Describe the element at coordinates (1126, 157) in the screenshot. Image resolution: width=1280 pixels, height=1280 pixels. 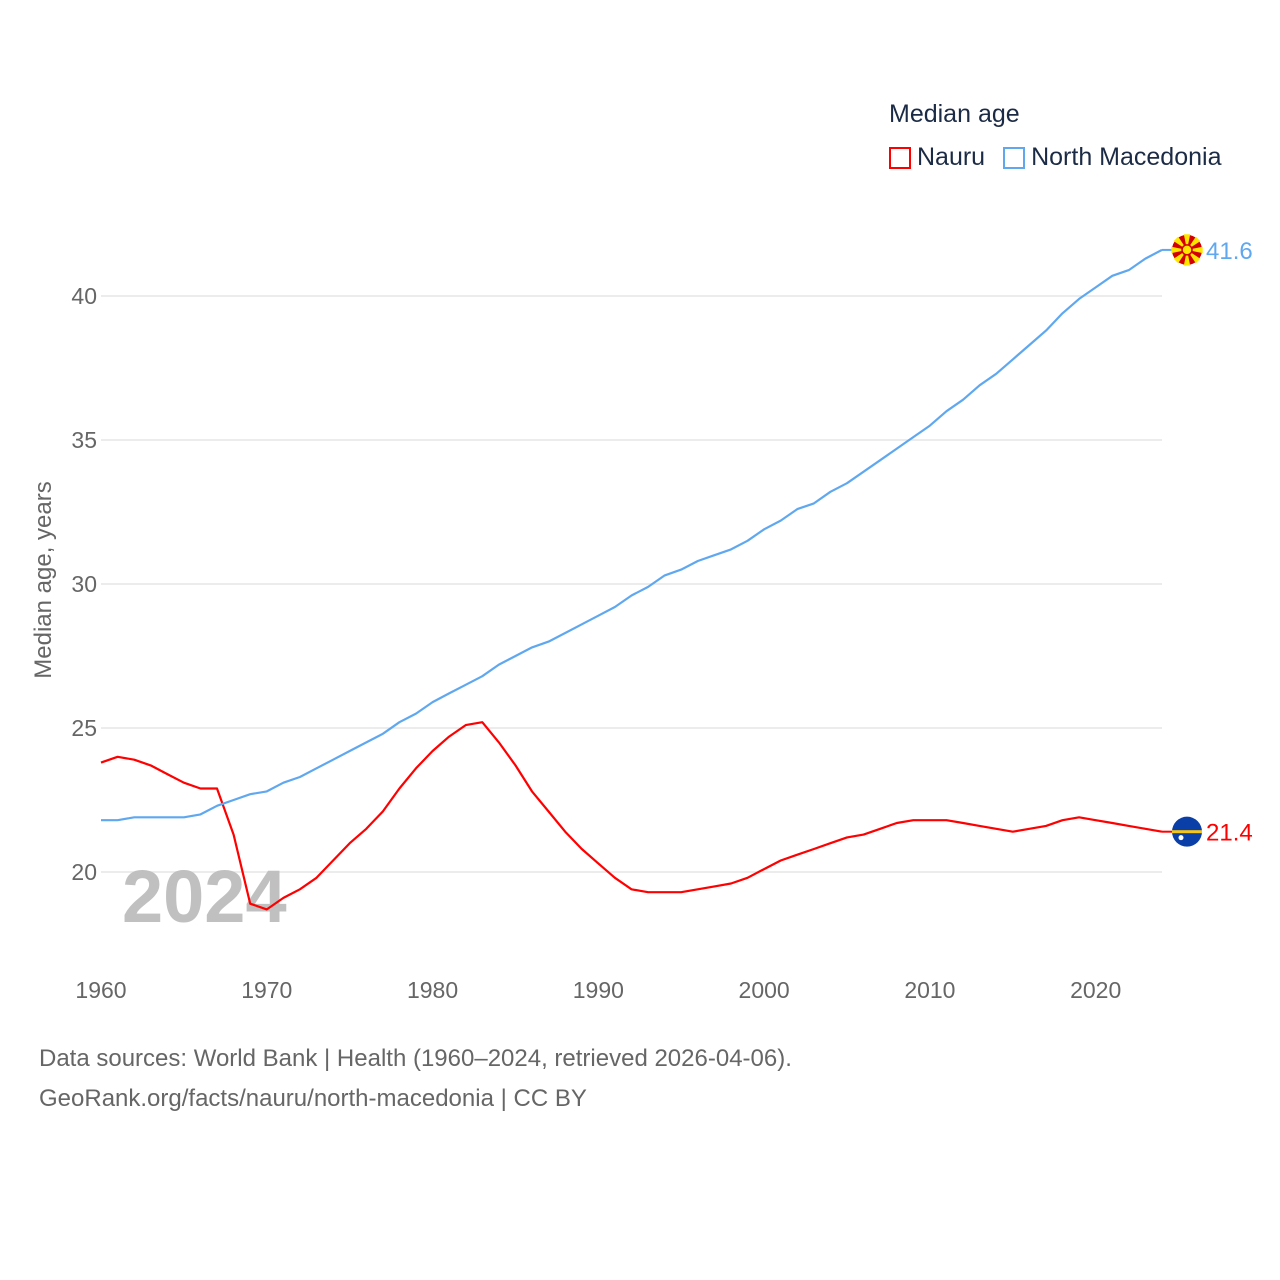
I see `legend-label-north-macedonia: North Macedonia` at that location.